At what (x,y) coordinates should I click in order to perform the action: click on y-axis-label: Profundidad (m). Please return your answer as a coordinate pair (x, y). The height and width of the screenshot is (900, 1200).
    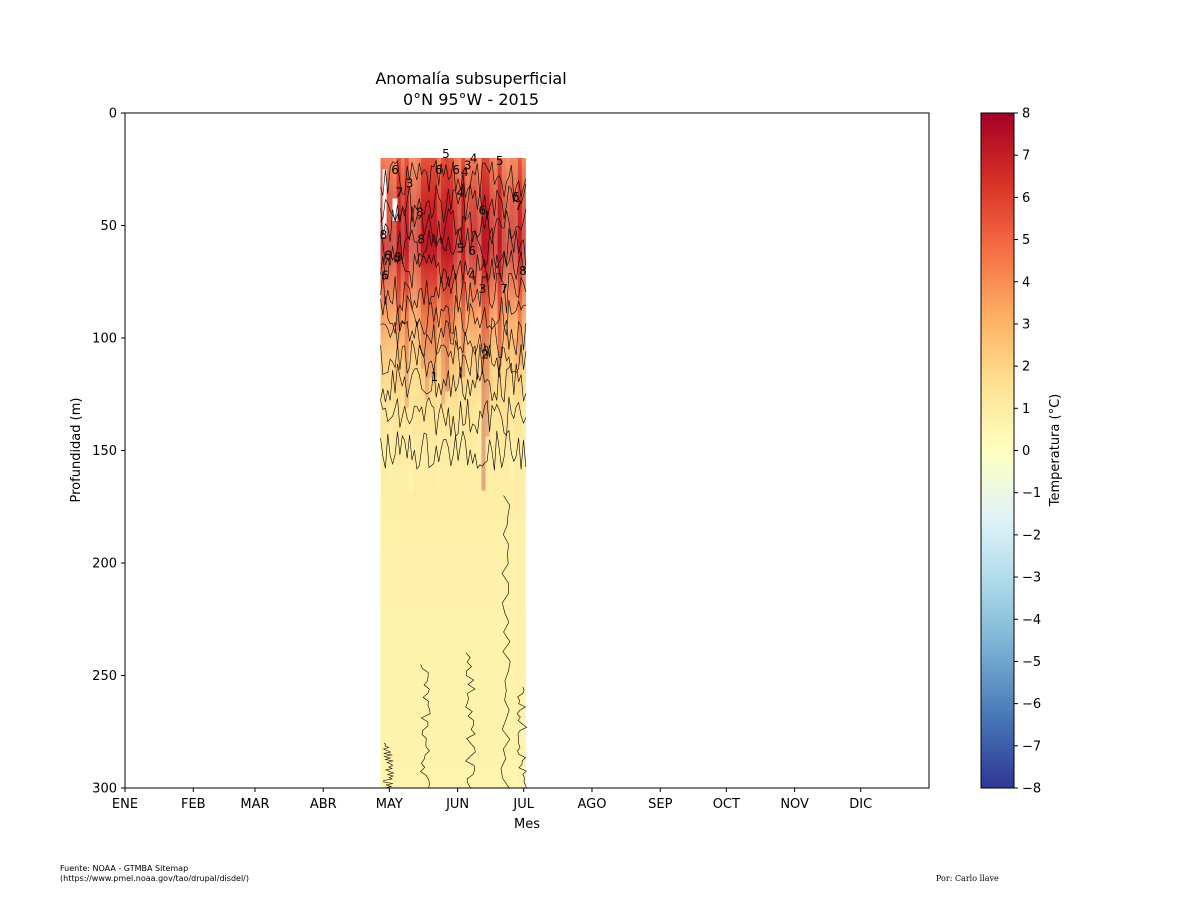
    Looking at the image, I should click on (76, 450).